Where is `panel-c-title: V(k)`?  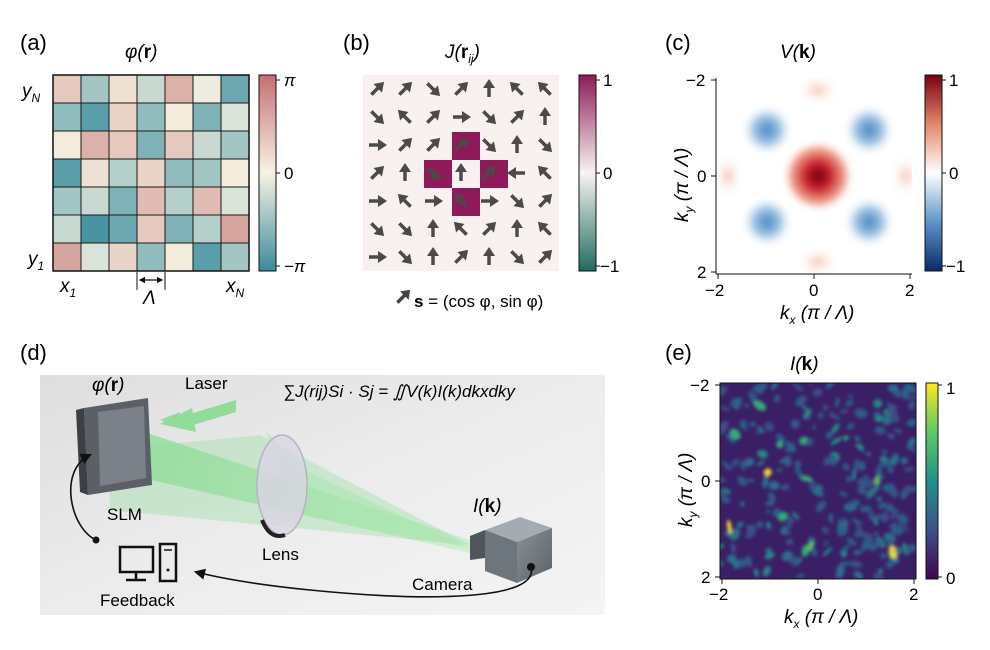 panel-c-title: V(k) is located at coordinates (798, 52).